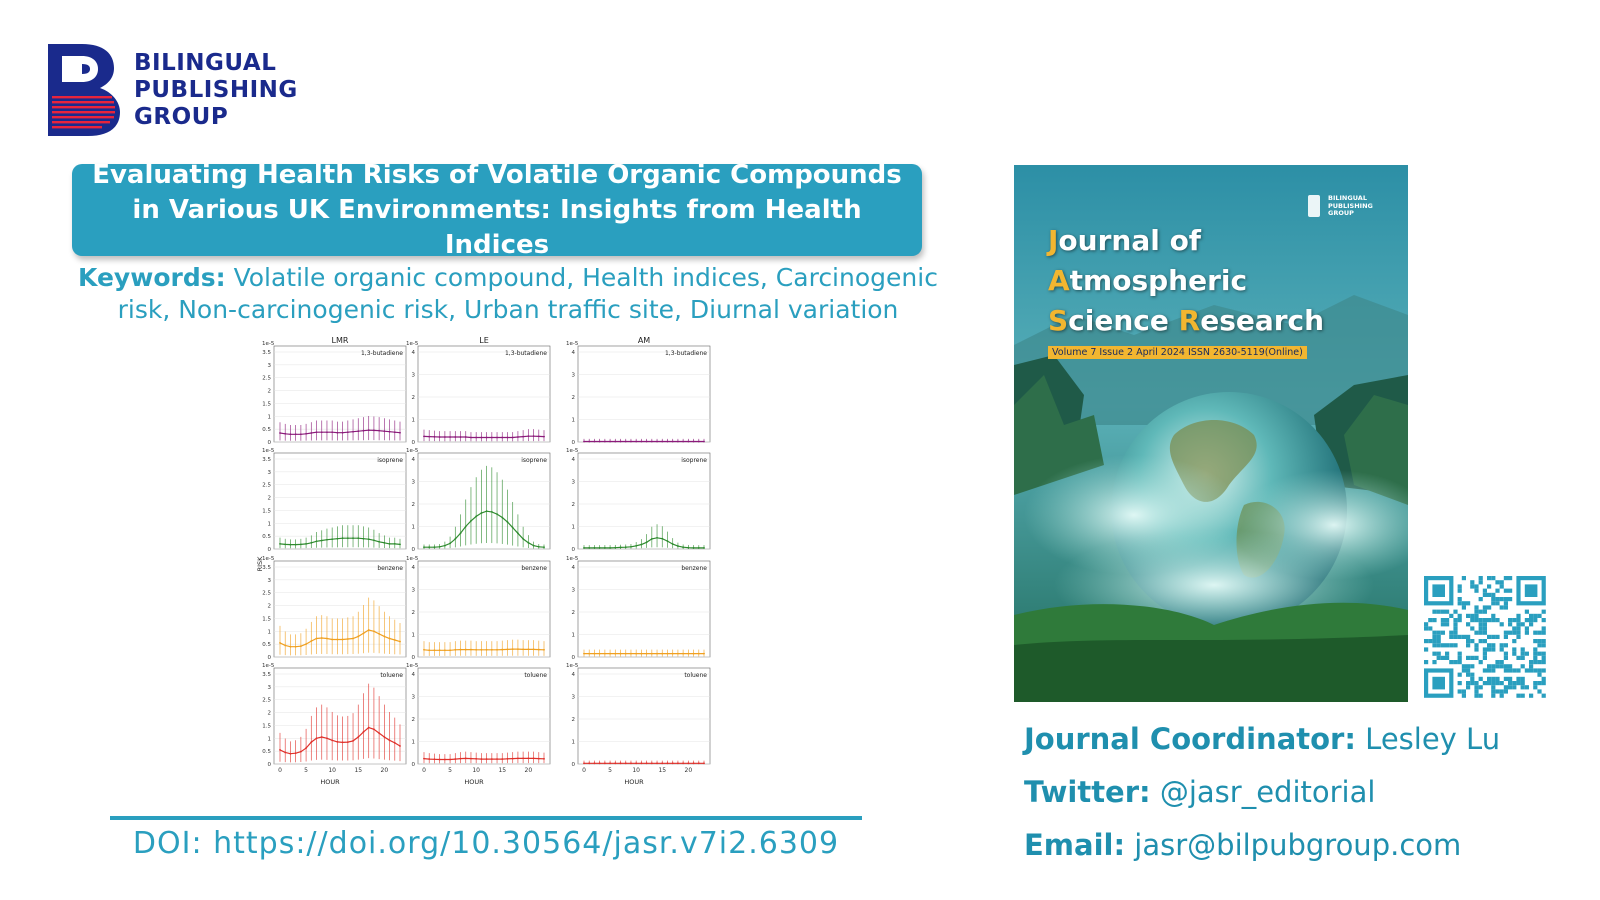 This screenshot has width=1600, height=900. Describe the element at coordinates (1298, 845) in the screenshot. I see `email-address: jasr@bilpubgroup.com` at that location.